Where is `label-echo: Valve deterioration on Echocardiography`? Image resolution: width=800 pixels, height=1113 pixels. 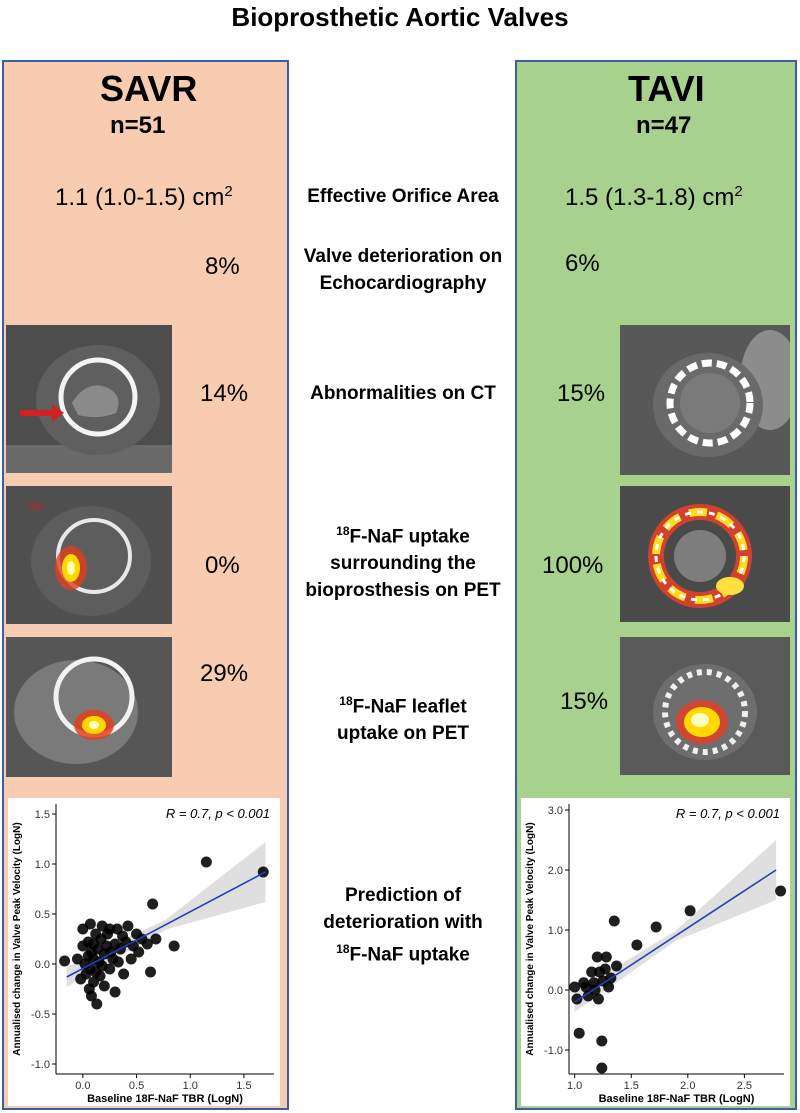
label-echo: Valve deterioration on Echocardiography is located at coordinates (403, 270).